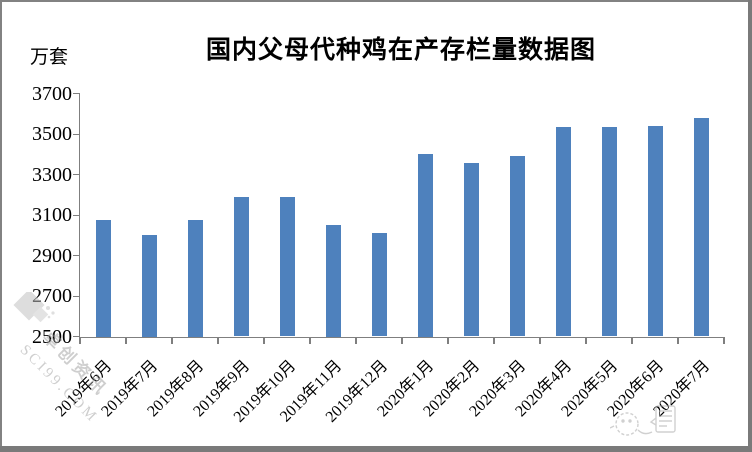  Describe the element at coordinates (52, 93) in the screenshot. I see `y-axis-tick-label: 3700` at that location.